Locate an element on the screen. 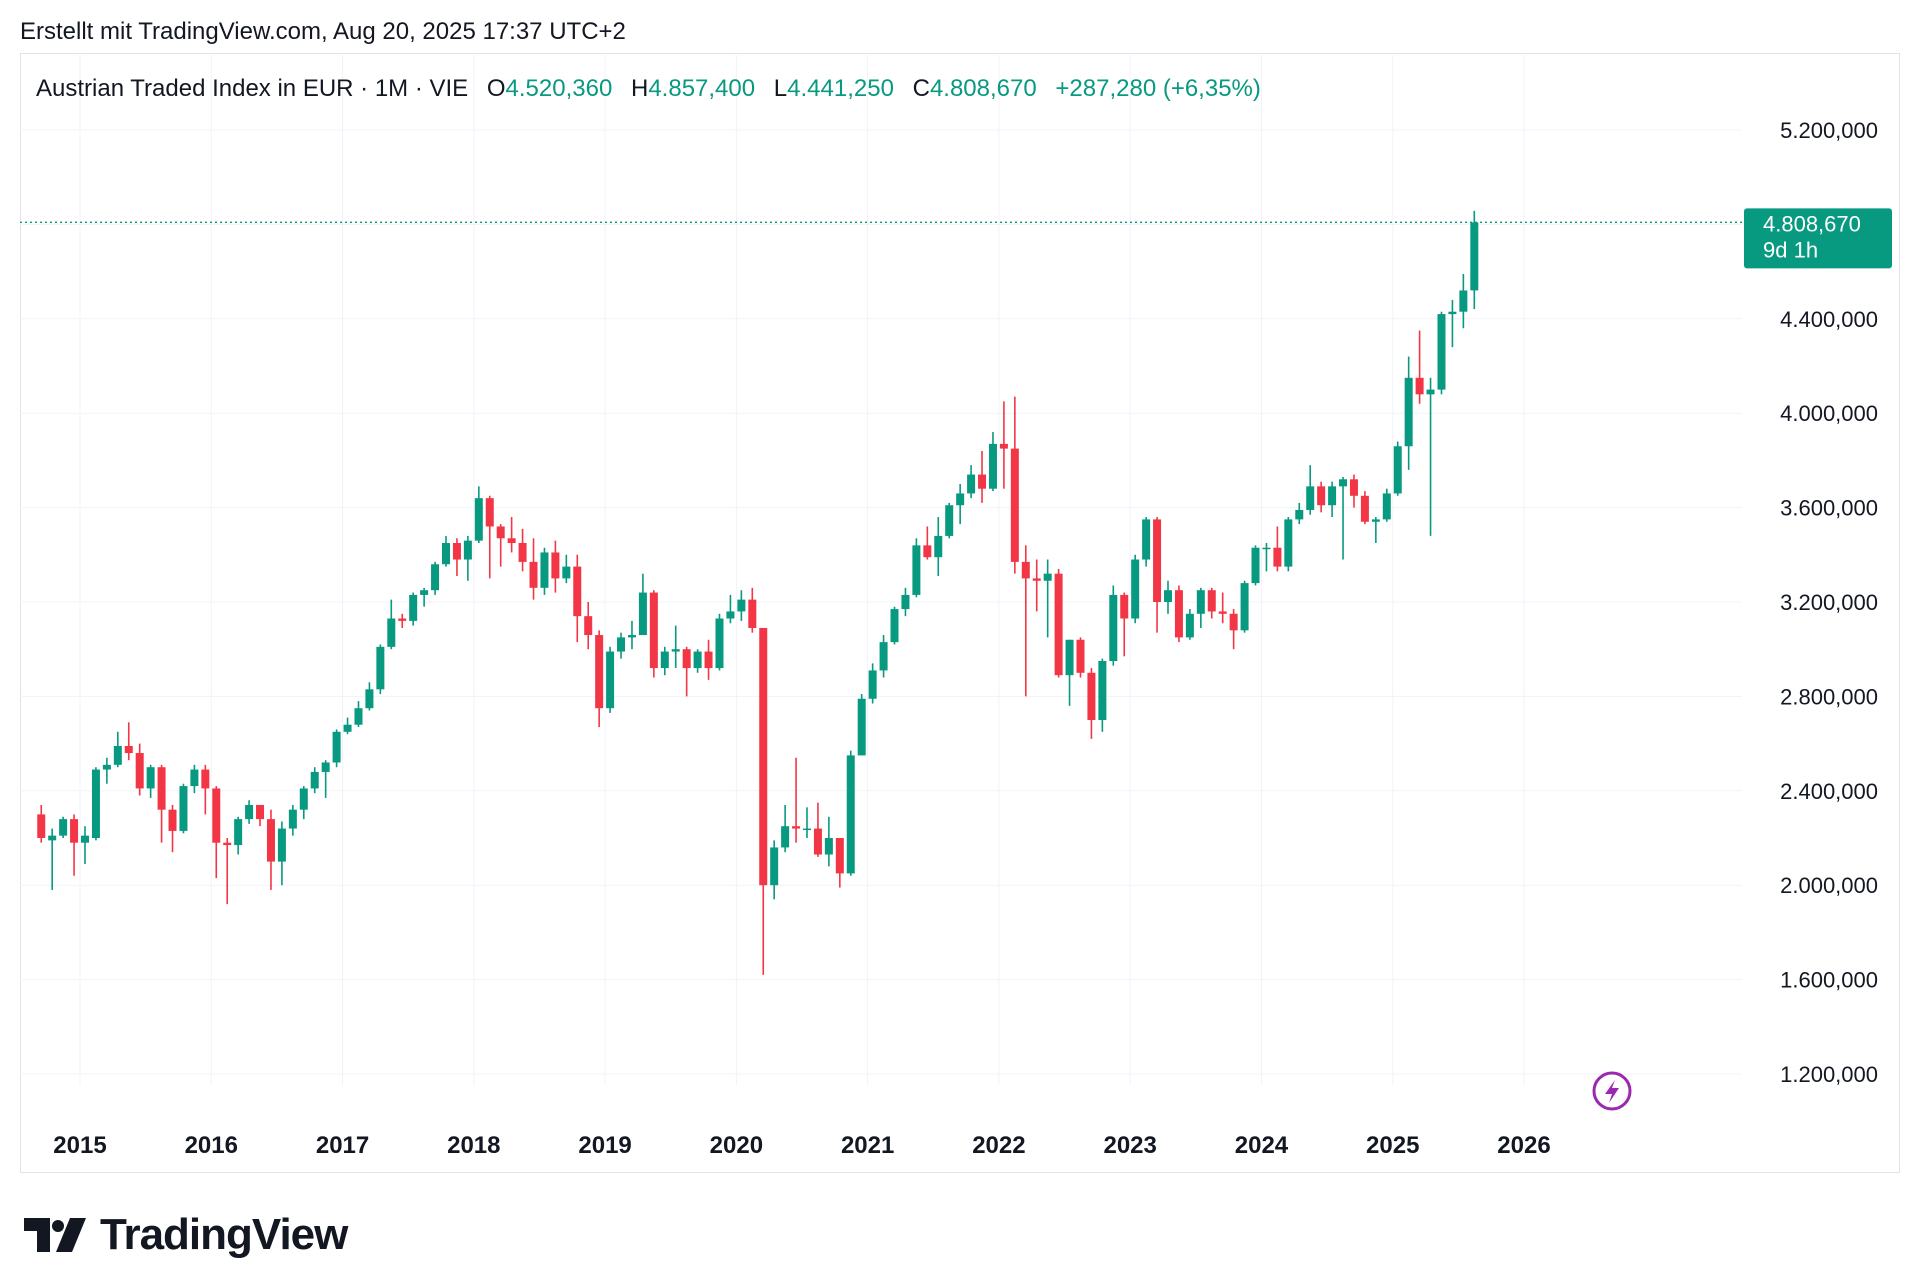 Image resolution: width=1910 pixels, height=1286 pixels. year-tick-label: 2020 is located at coordinates (736, 1145).